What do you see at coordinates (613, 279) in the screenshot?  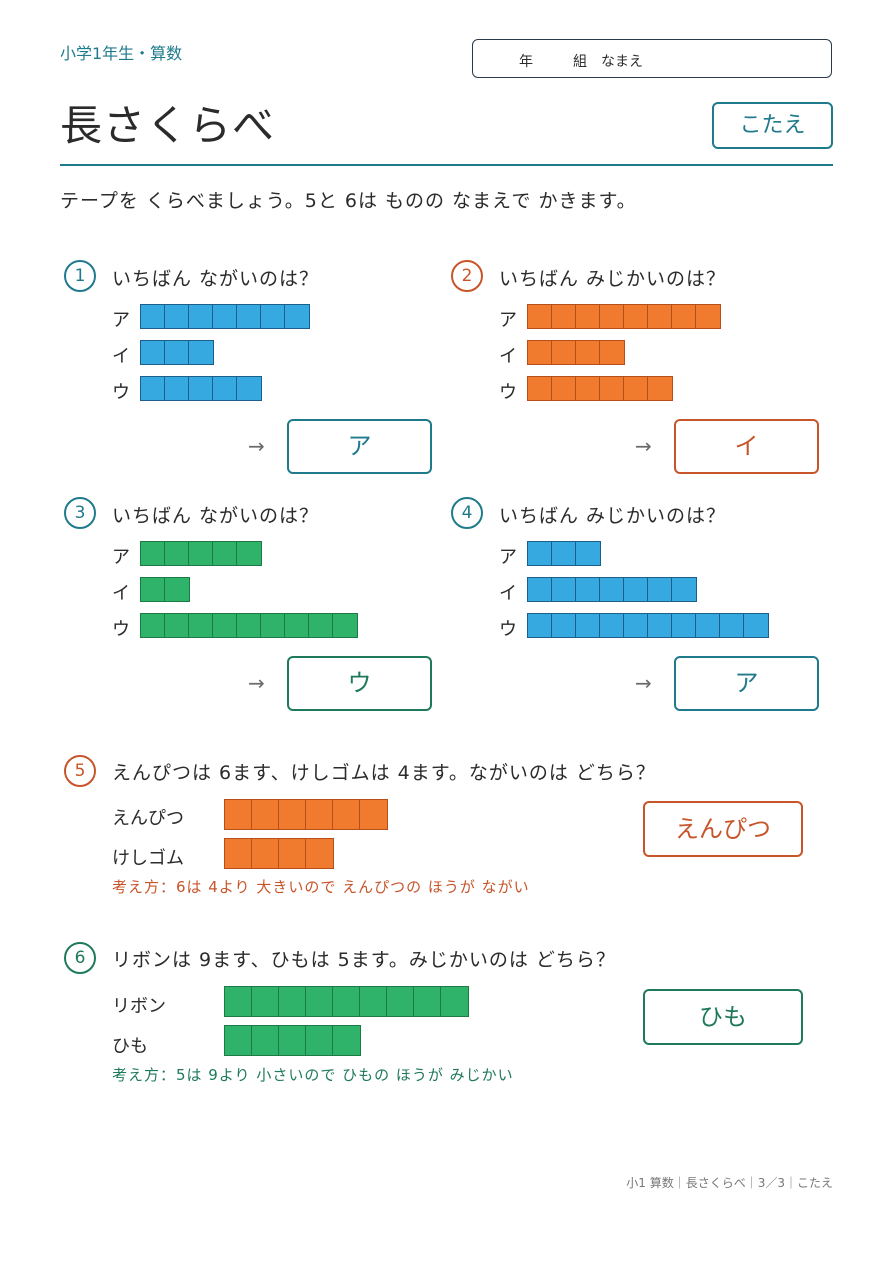 I see `question-text-2: いちばん みじかいのは？` at bounding box center [613, 279].